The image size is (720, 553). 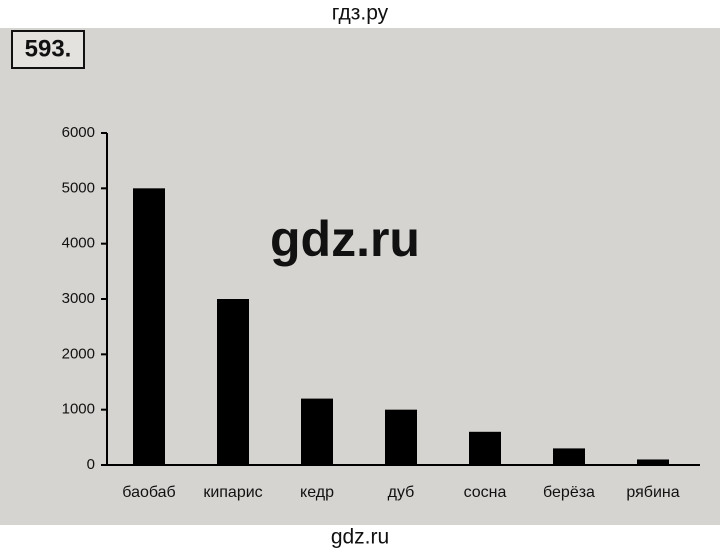 What do you see at coordinates (78, 353) in the screenshot?
I see `y-tick-label: 2000` at bounding box center [78, 353].